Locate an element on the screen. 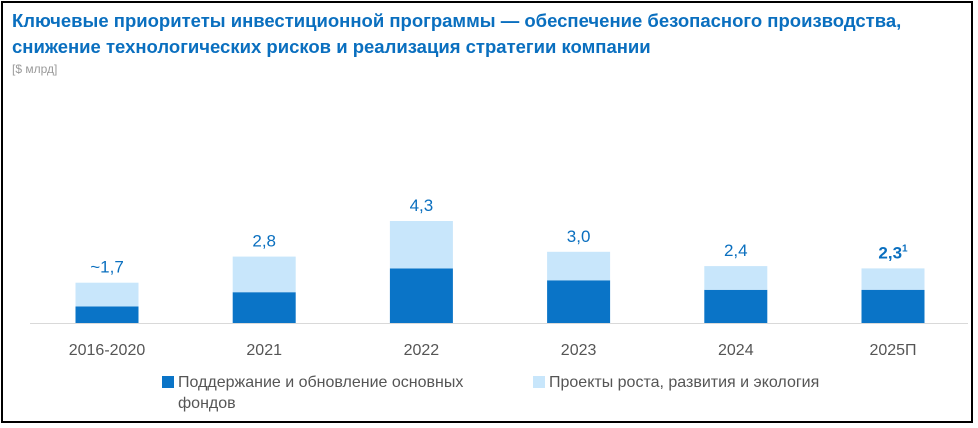  category-label-0: 2016-2020 is located at coordinates (107, 350).